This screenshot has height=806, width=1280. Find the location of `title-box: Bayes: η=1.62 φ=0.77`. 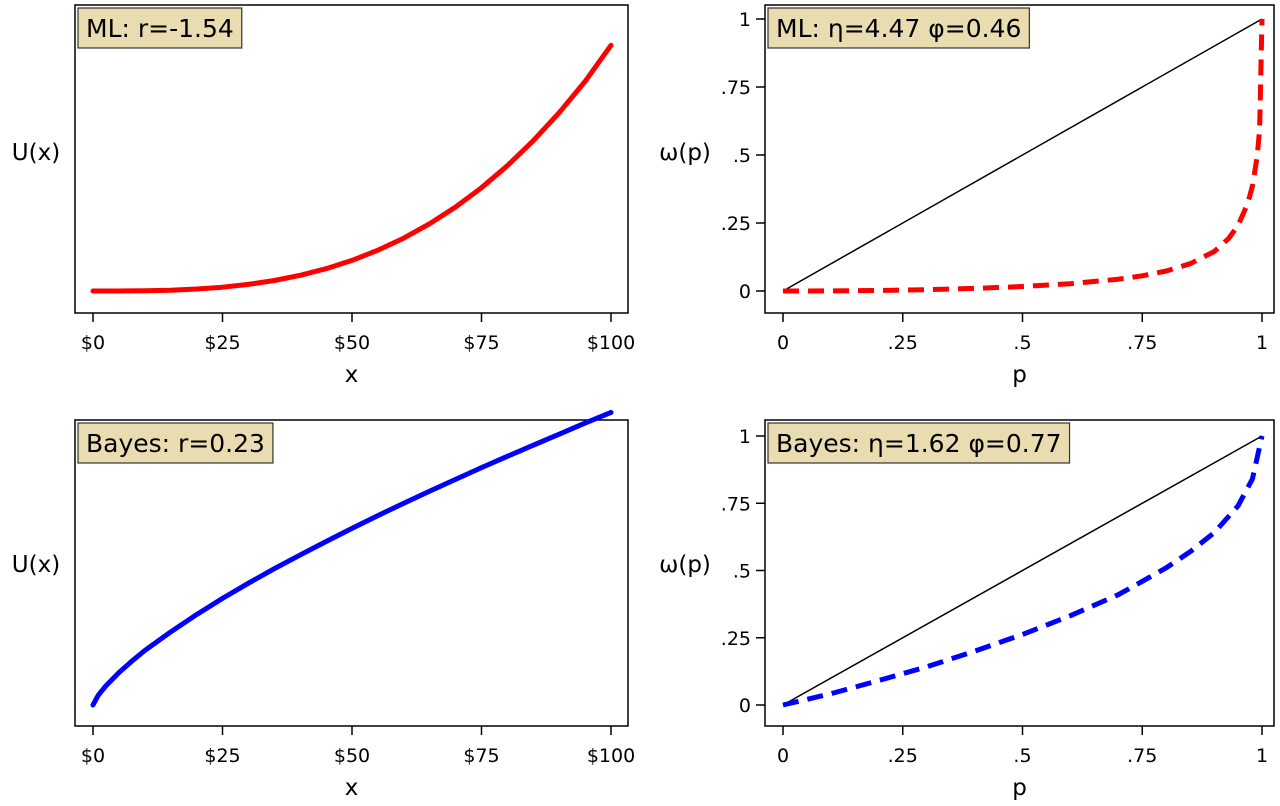

title-box: Bayes: η=1.62 φ=0.77 is located at coordinates (919, 443).